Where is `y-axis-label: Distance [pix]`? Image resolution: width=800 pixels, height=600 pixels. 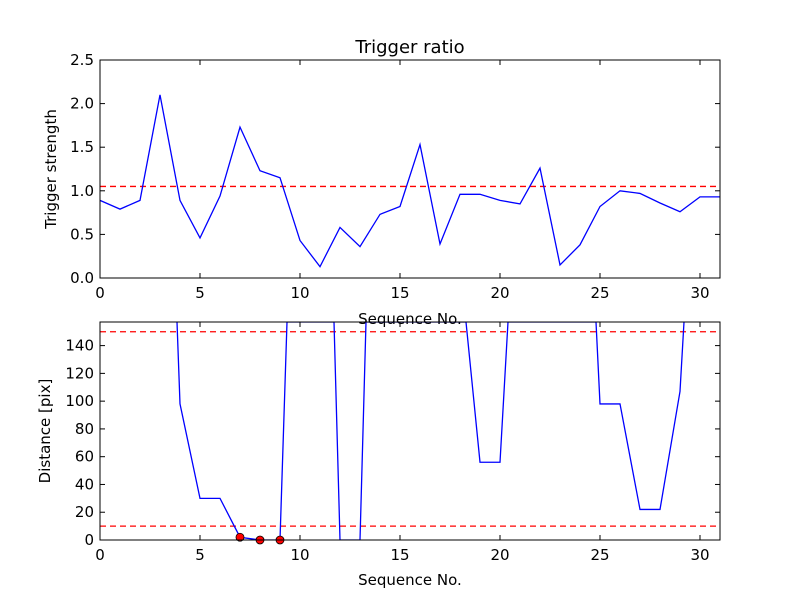
y-axis-label: Distance [pix] is located at coordinates (45, 431).